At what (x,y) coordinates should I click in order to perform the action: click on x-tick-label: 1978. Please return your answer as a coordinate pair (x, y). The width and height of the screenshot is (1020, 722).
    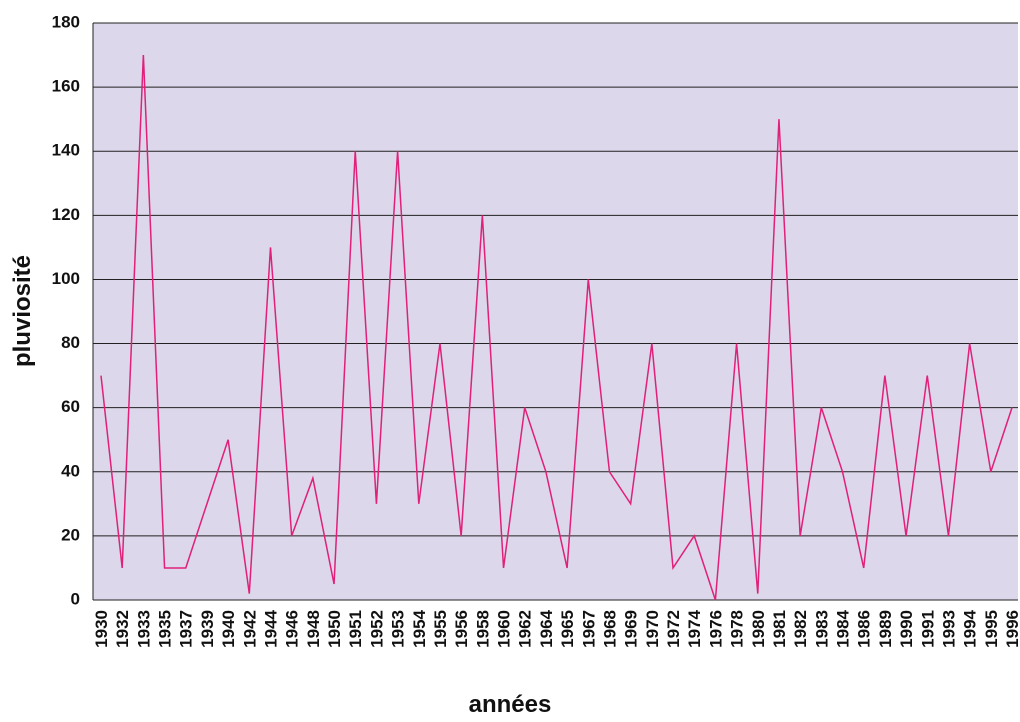
    Looking at the image, I should click on (737, 629).